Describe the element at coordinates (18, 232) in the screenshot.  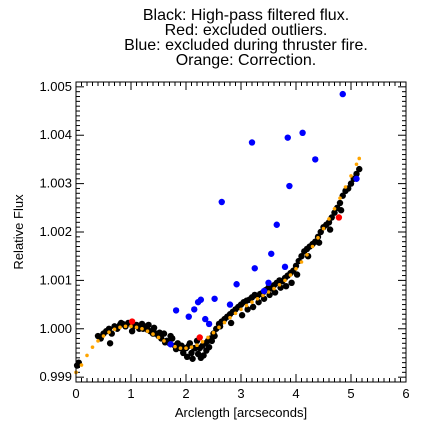
I see `y-axis-label: Relative Flux` at that location.